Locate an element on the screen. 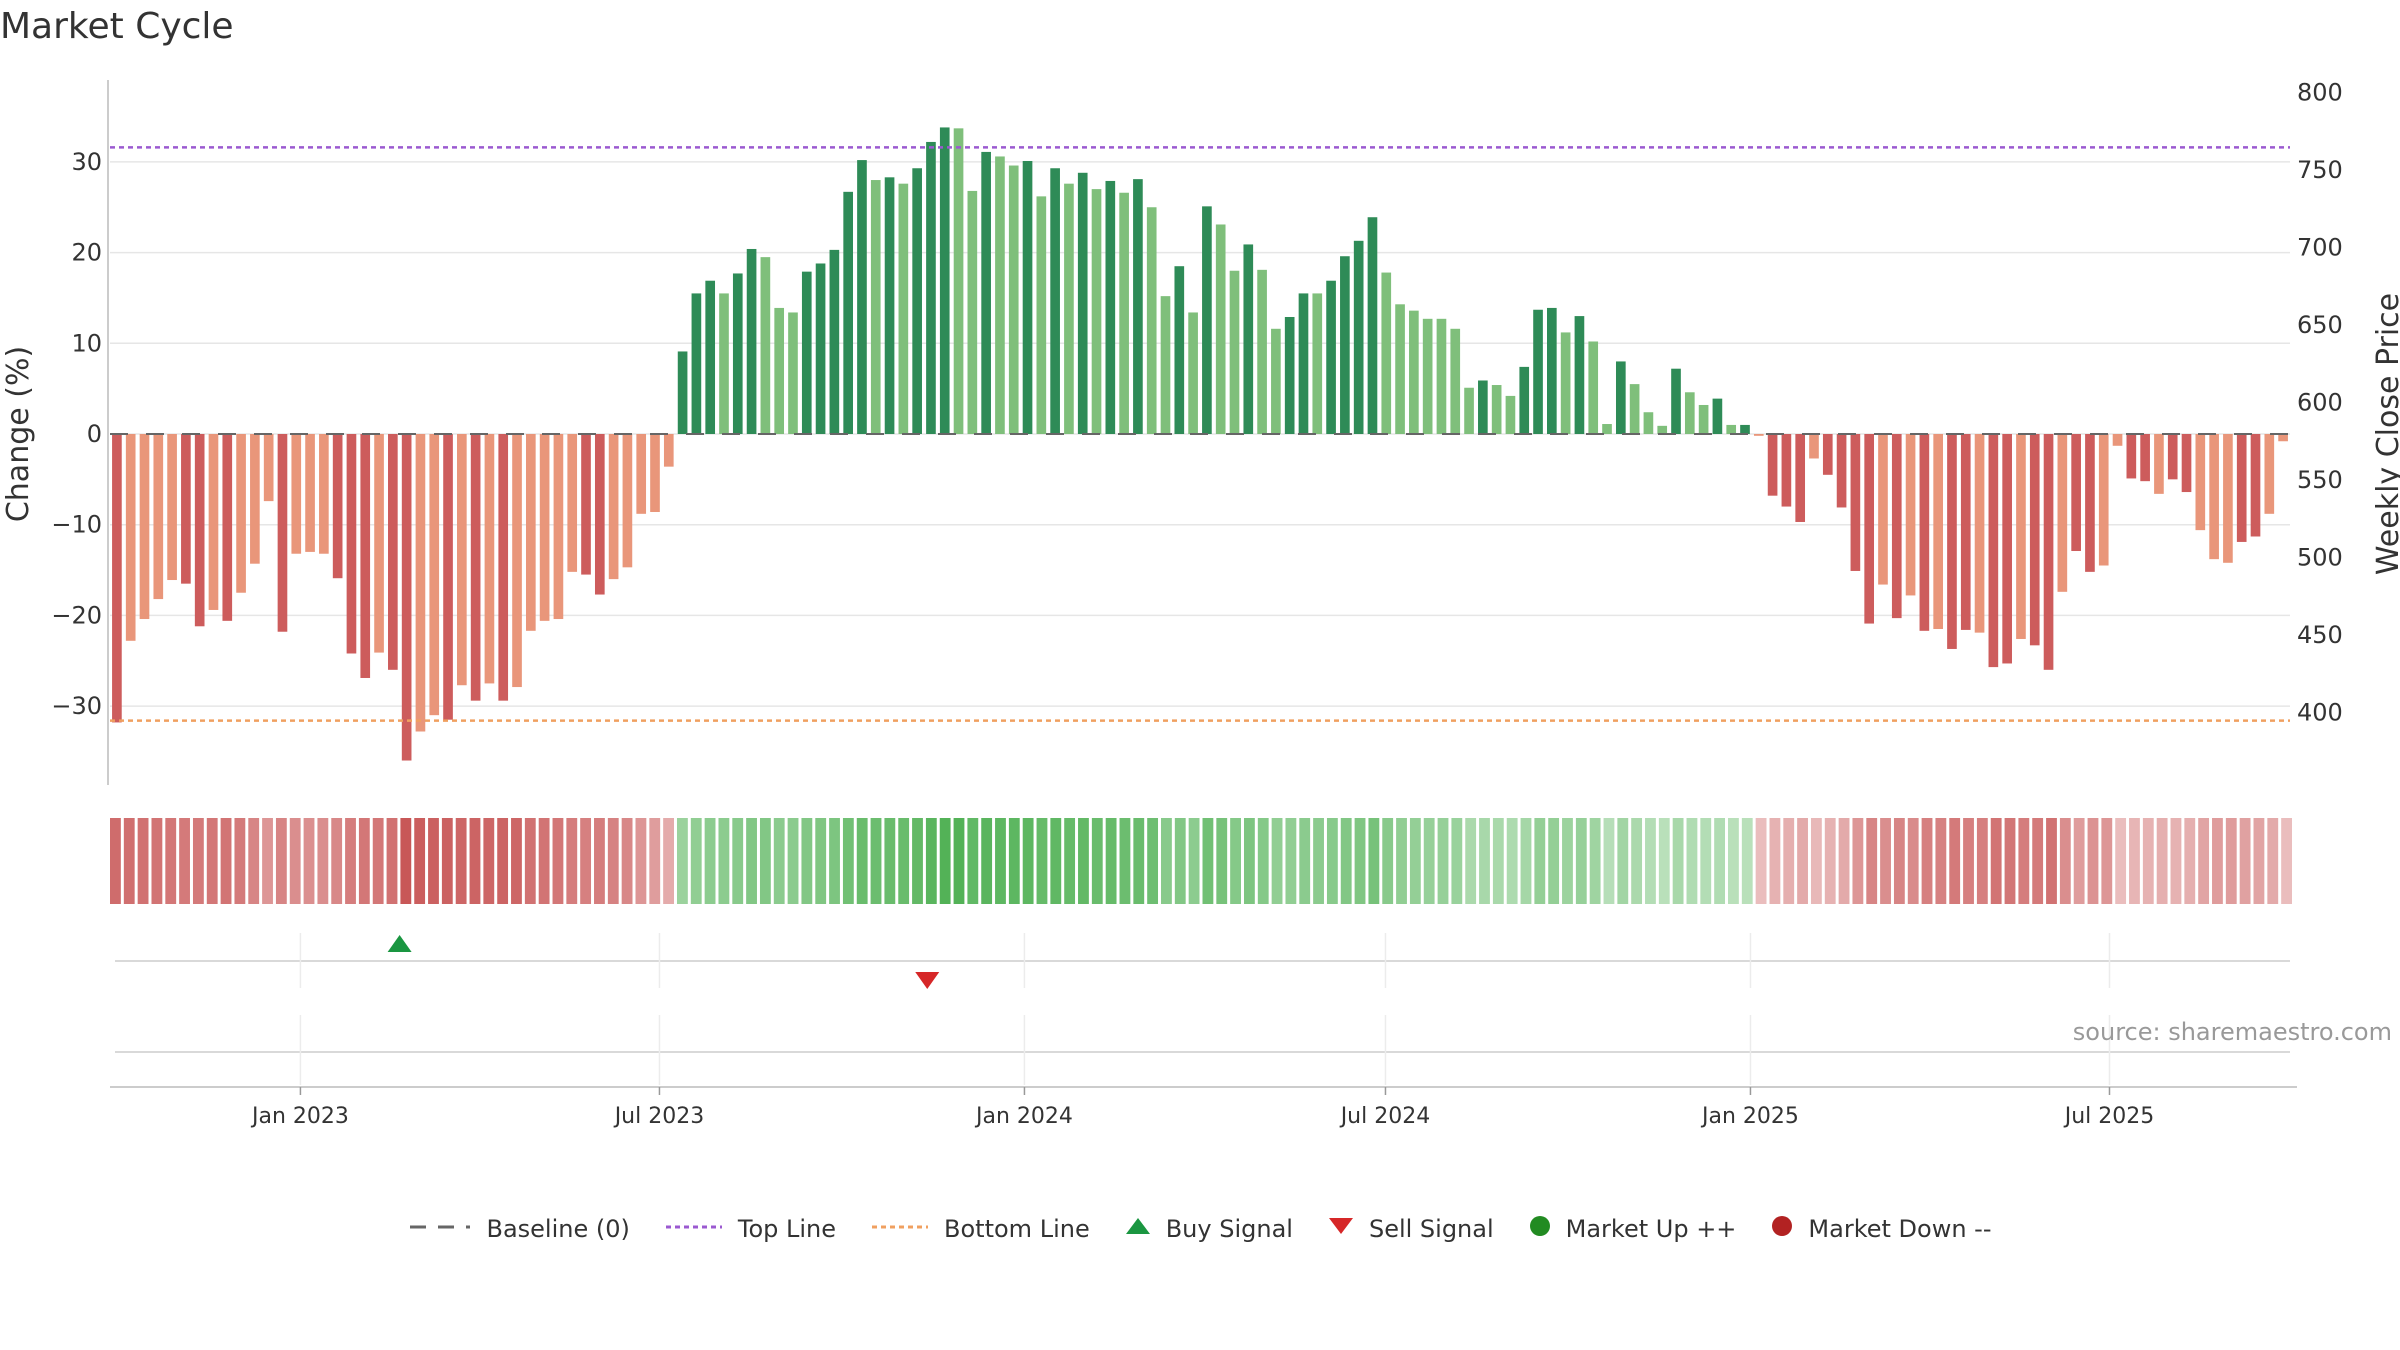 The image size is (2400, 1350). legend-item: Market Down -- is located at coordinates (1881, 1229).